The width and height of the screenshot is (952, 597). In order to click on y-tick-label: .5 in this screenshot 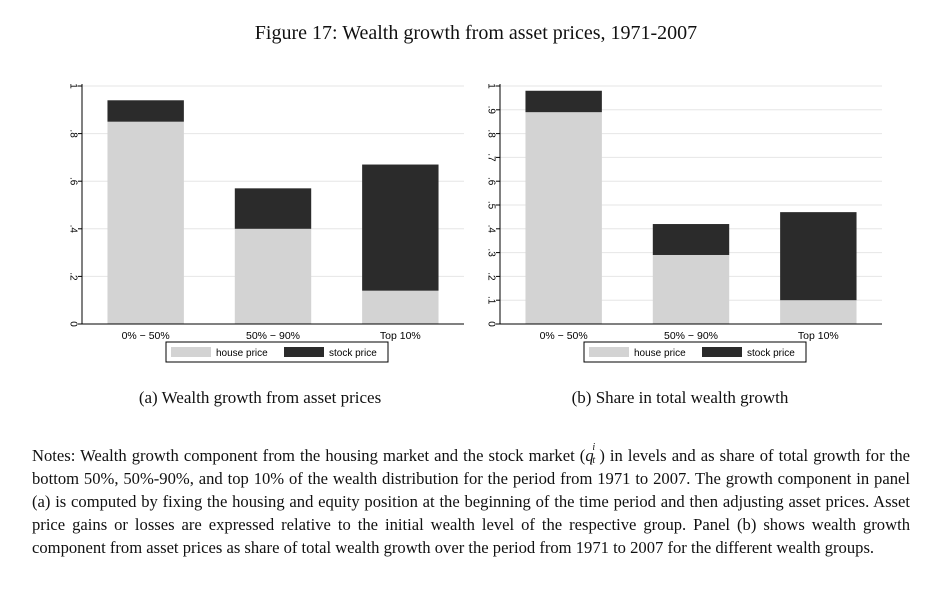, I will do `click(490, 205)`.